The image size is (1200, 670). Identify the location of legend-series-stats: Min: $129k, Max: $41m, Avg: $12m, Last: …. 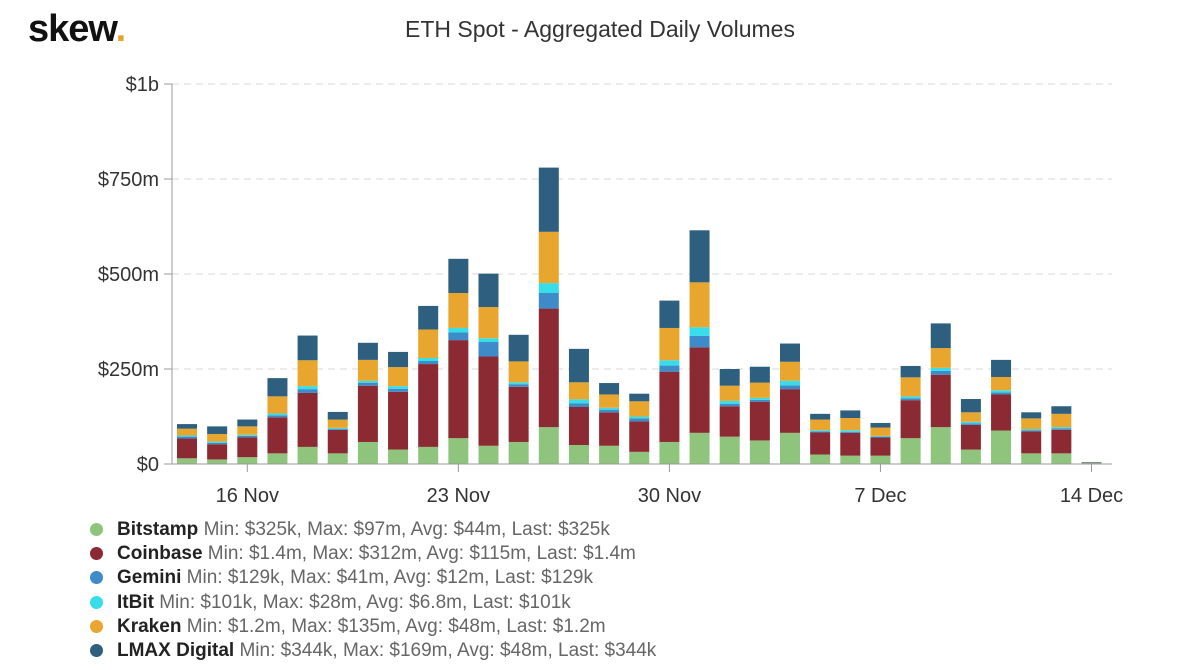
(387, 578).